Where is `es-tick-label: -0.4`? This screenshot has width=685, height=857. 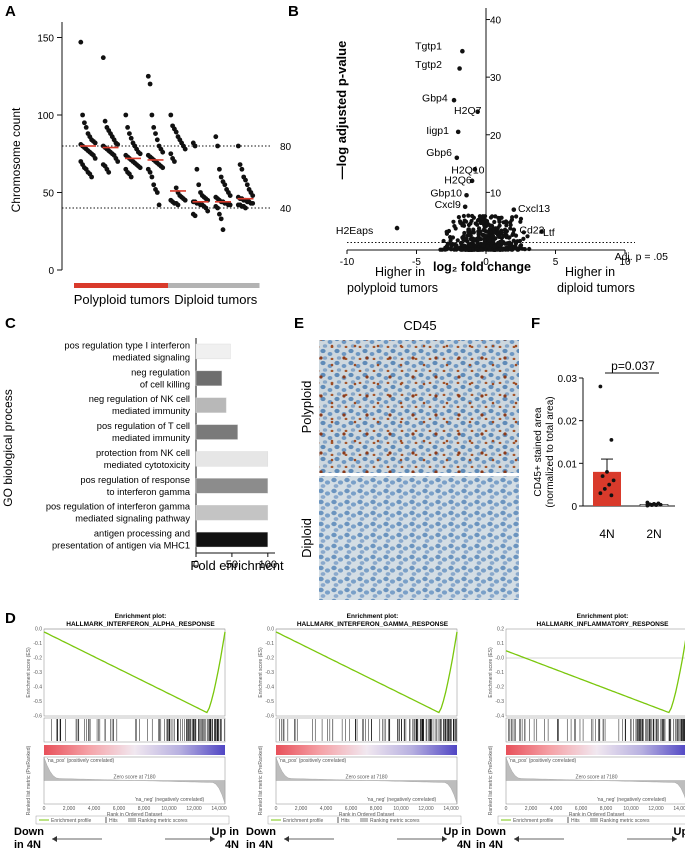
es-tick-label: -0.4 is located at coordinates (499, 717).